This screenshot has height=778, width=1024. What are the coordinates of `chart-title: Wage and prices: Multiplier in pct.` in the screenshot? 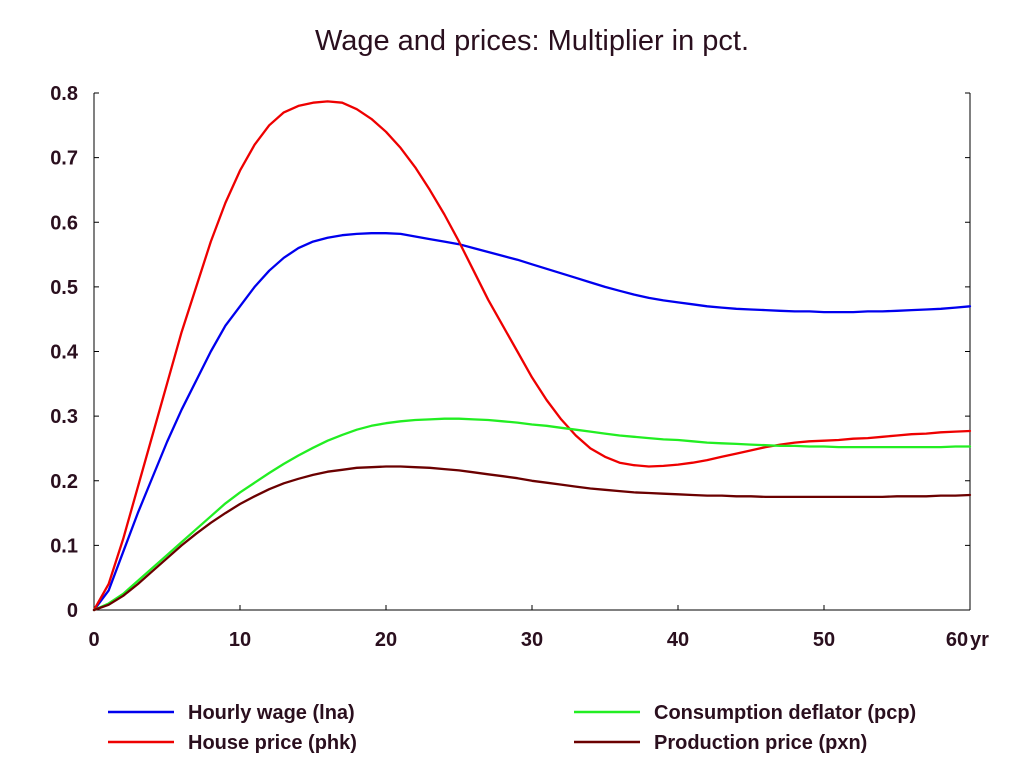 It's located at (532, 41).